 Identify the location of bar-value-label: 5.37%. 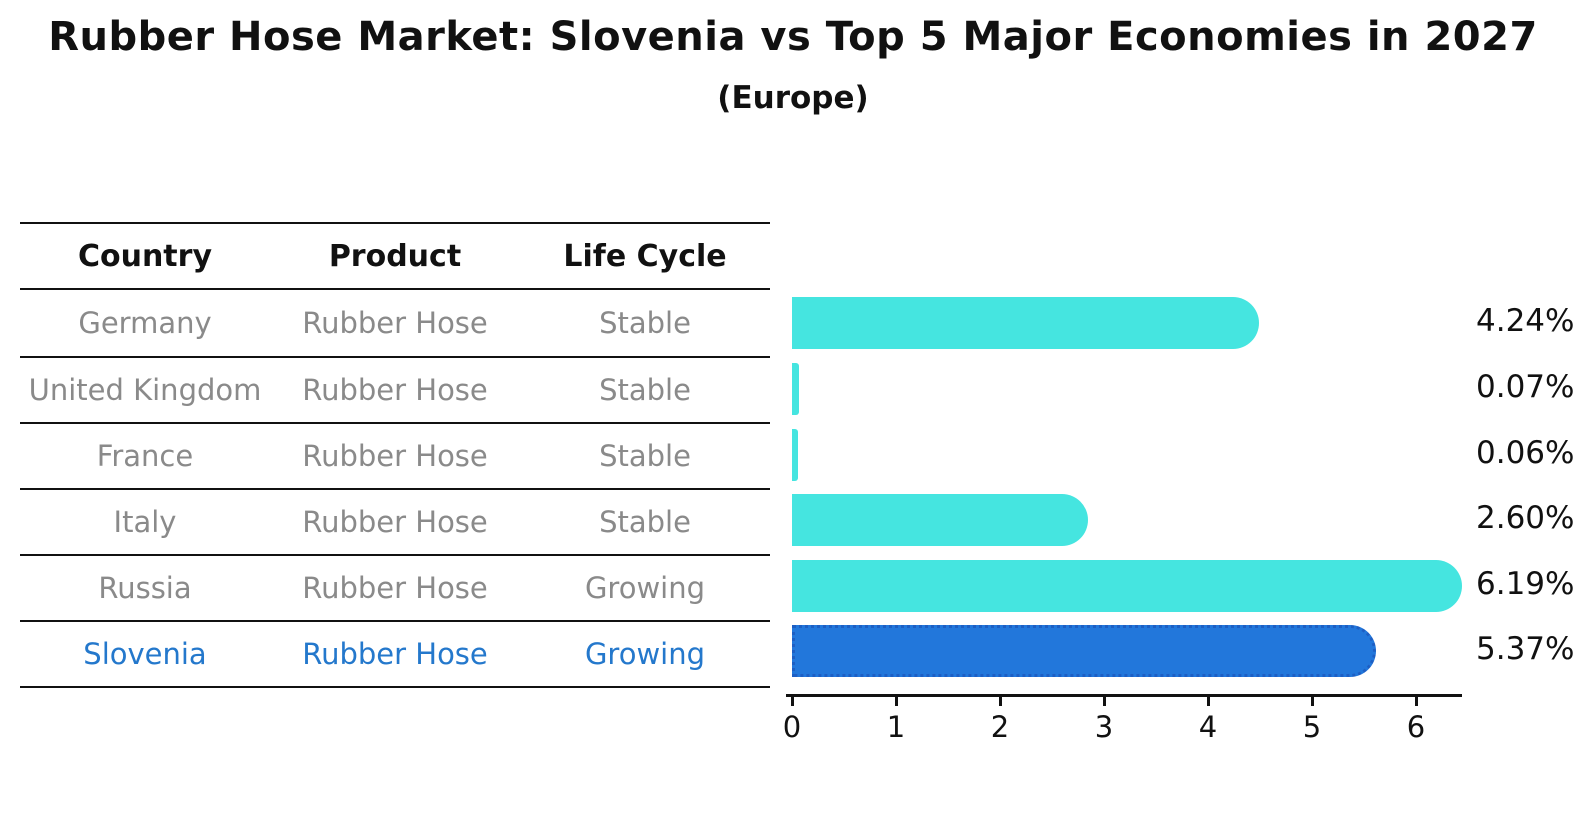
(1525, 649).